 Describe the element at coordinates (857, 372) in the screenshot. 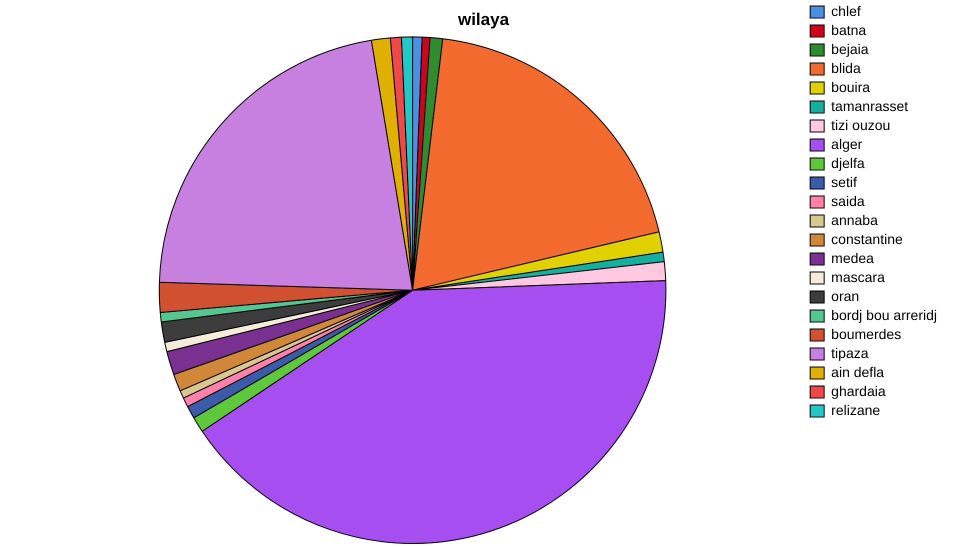

I see `legend-label: ain defla` at that location.